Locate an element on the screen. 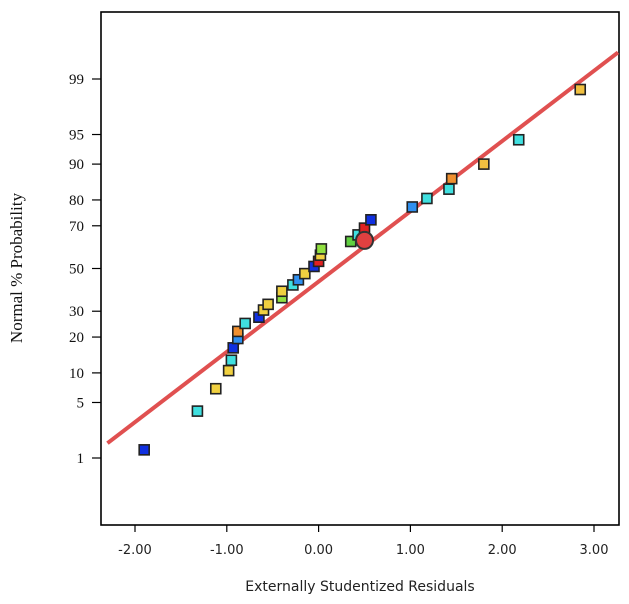  y-axis: 1 5 10 20 30 50 70 80 90 95 99 is located at coordinates (85, 269).